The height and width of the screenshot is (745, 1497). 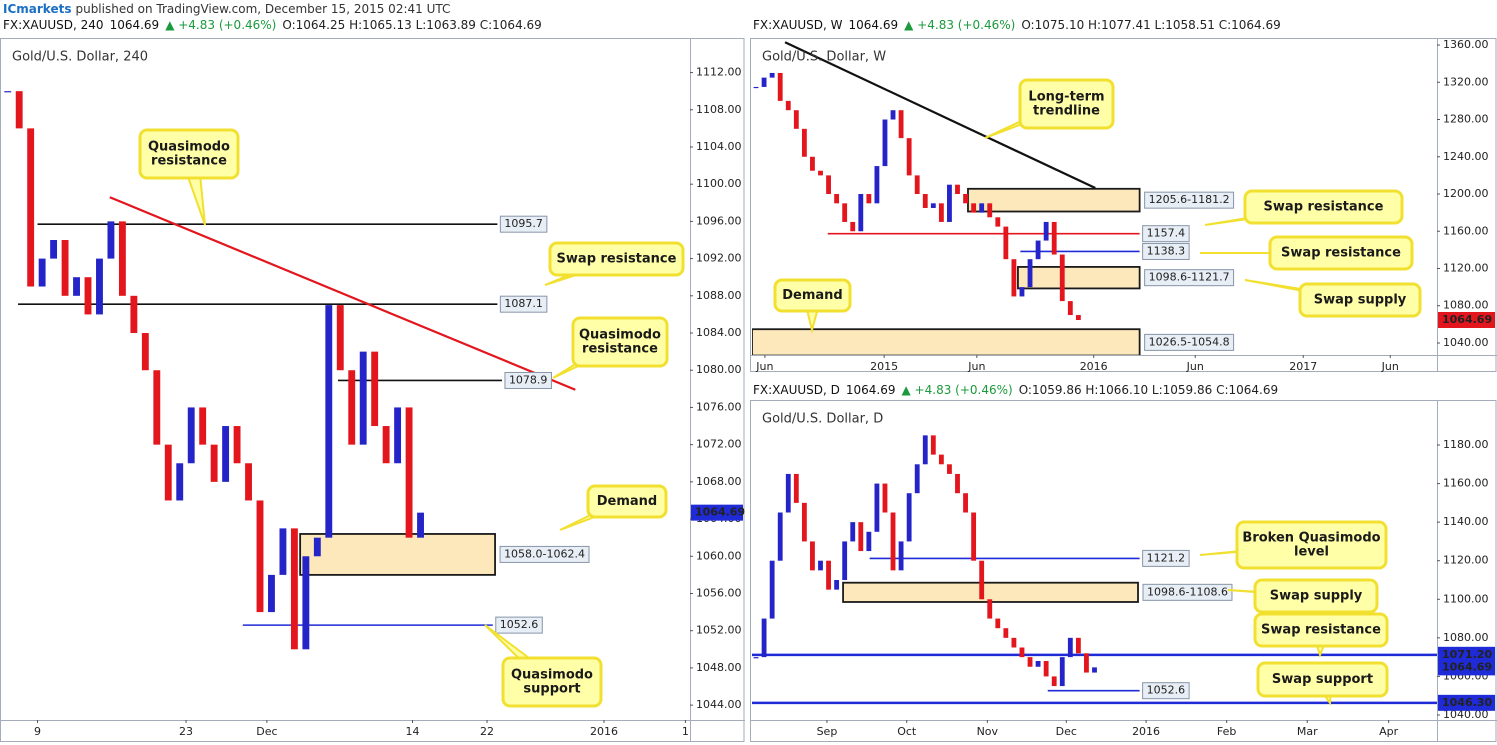 What do you see at coordinates (135, 25) in the screenshot?
I see `header-last: 1064.69` at bounding box center [135, 25].